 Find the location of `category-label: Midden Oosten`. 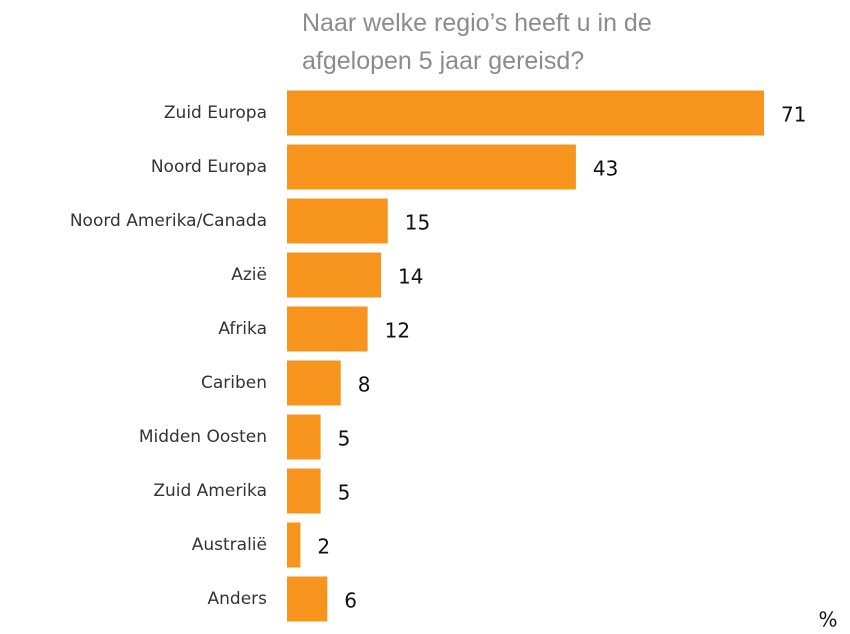

category-label: Midden Oosten is located at coordinates (203, 437).